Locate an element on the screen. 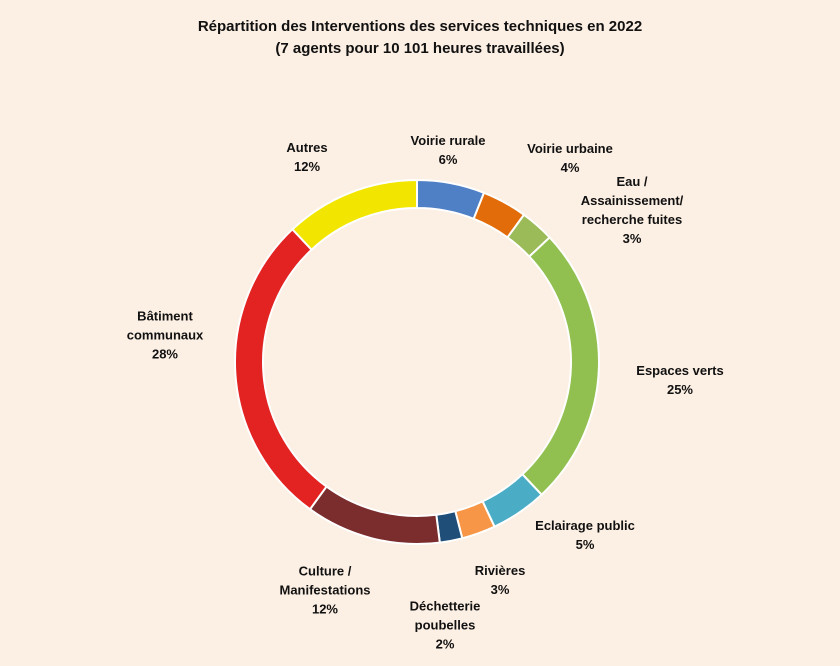 This screenshot has width=840, height=666. value-label: 4% is located at coordinates (570, 167).